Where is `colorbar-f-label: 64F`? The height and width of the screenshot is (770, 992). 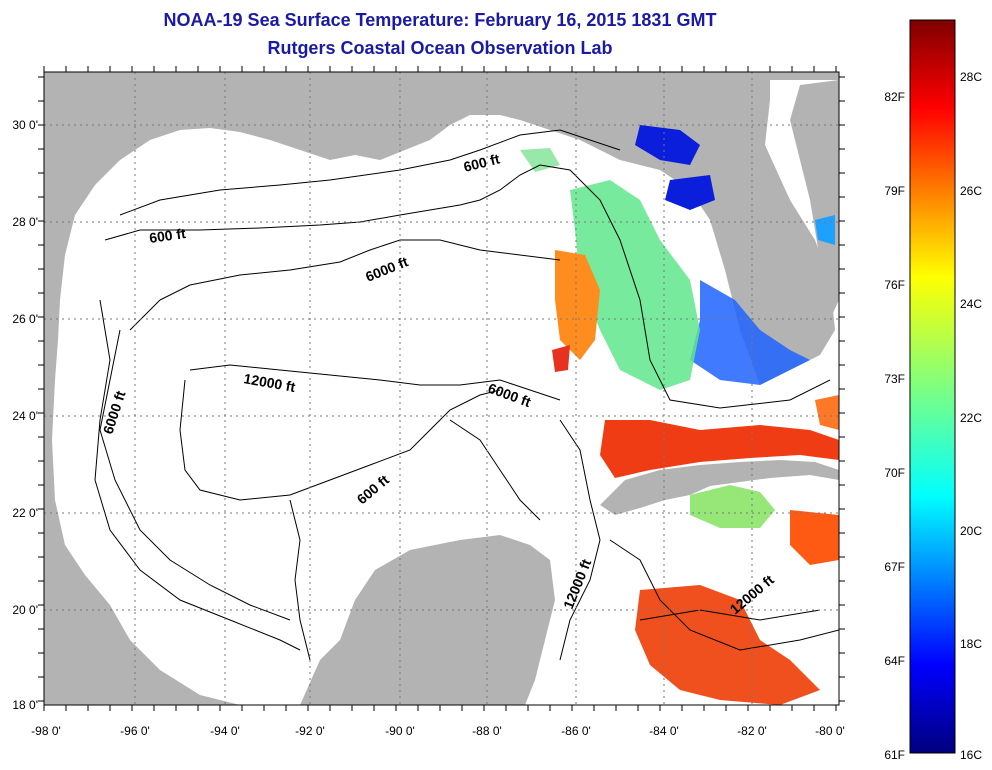
colorbar-f-label: 64F is located at coordinates (894, 661).